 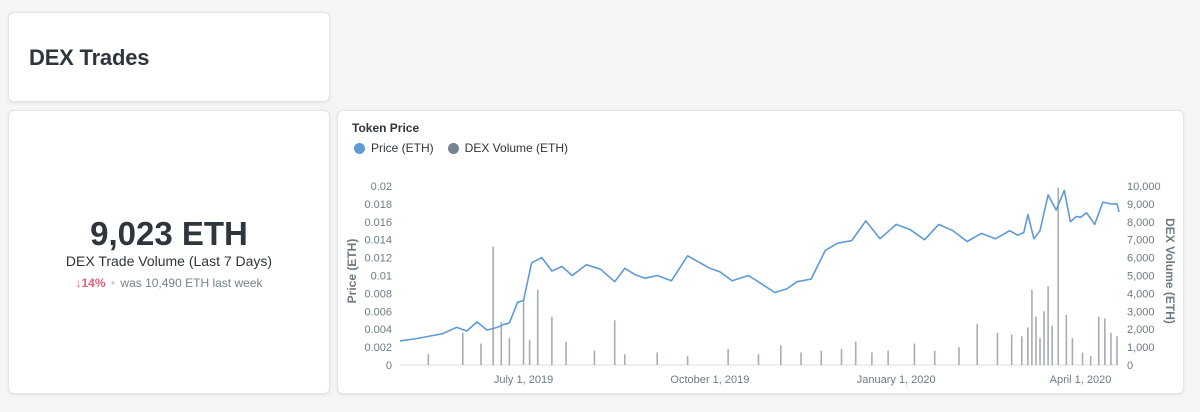 What do you see at coordinates (1141, 348) in the screenshot?
I see `y-right-tick-label: 1,000` at bounding box center [1141, 348].